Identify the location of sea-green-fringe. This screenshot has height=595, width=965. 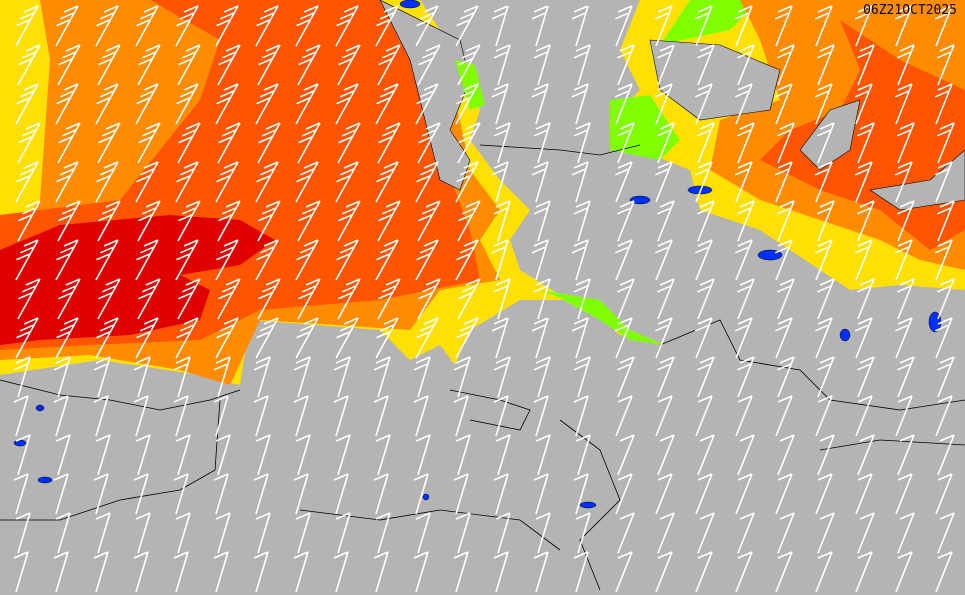
(602, 317).